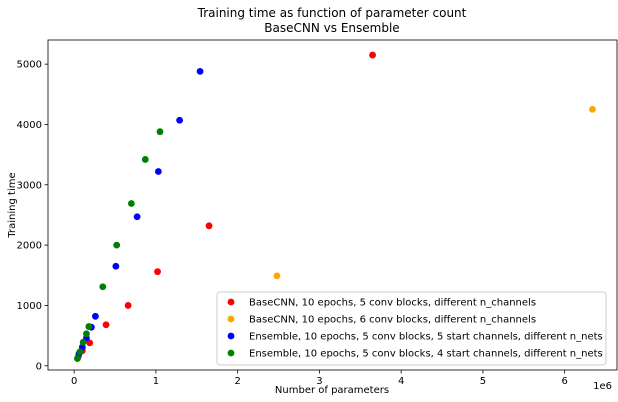 The width and height of the screenshot is (618, 402). I want to click on x-axis-offset-text: 1e6, so click(602, 386).